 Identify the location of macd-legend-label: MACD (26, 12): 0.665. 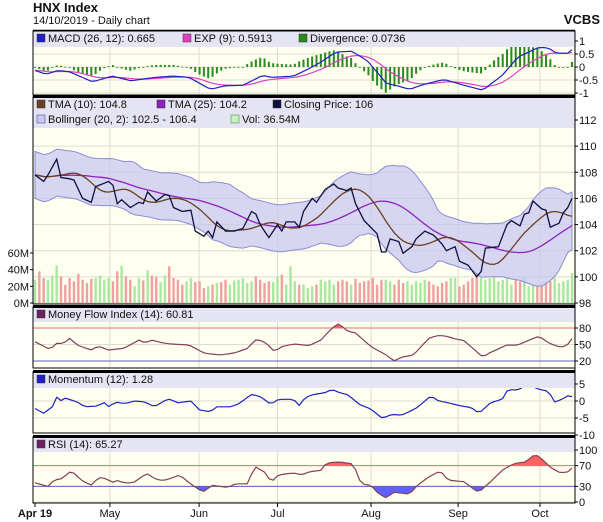
(101, 39).